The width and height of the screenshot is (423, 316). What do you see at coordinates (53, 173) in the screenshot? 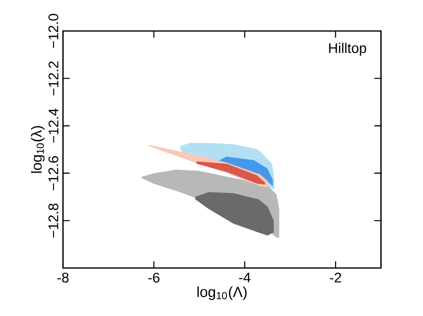
I see `y-tick-label: −12.6` at bounding box center [53, 173].